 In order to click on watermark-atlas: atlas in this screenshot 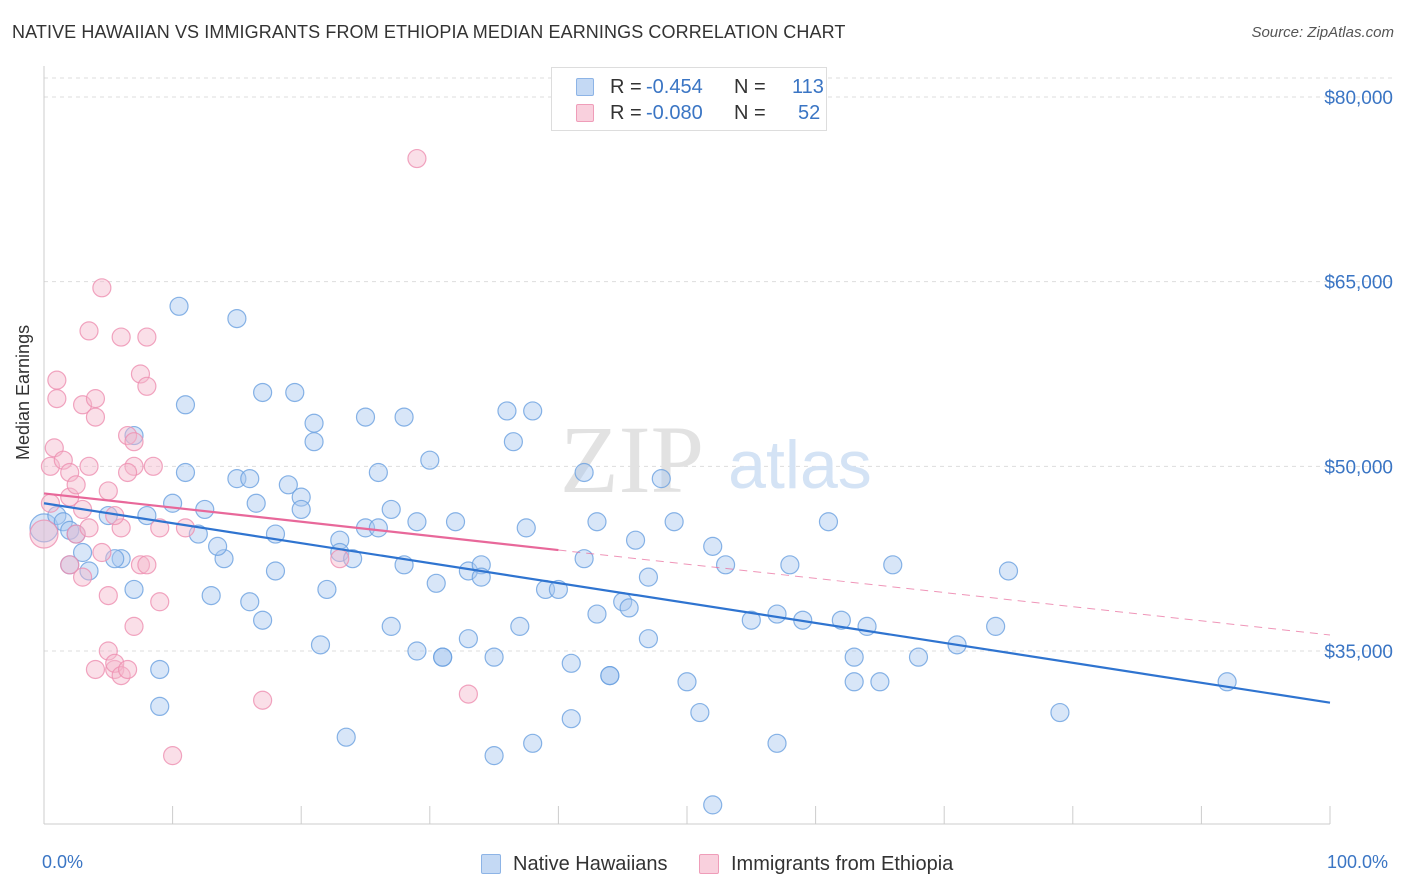, I will do `click(800, 465)`.